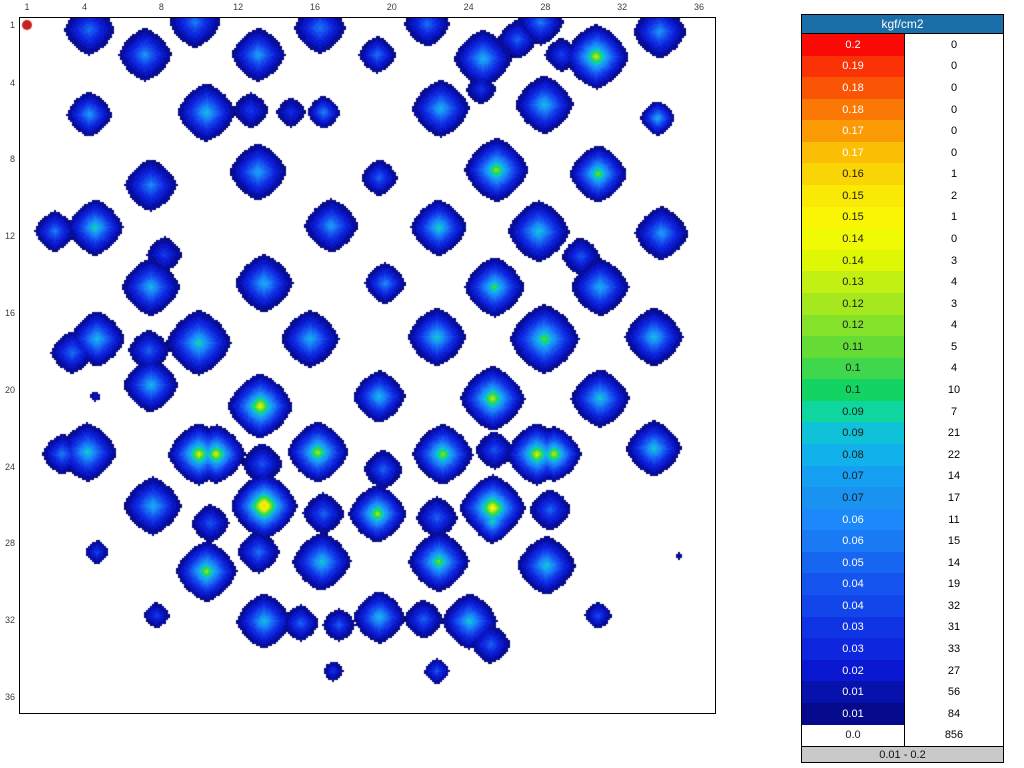  What do you see at coordinates (954, 670) in the screenshot?
I see `legend-count: 27` at bounding box center [954, 670].